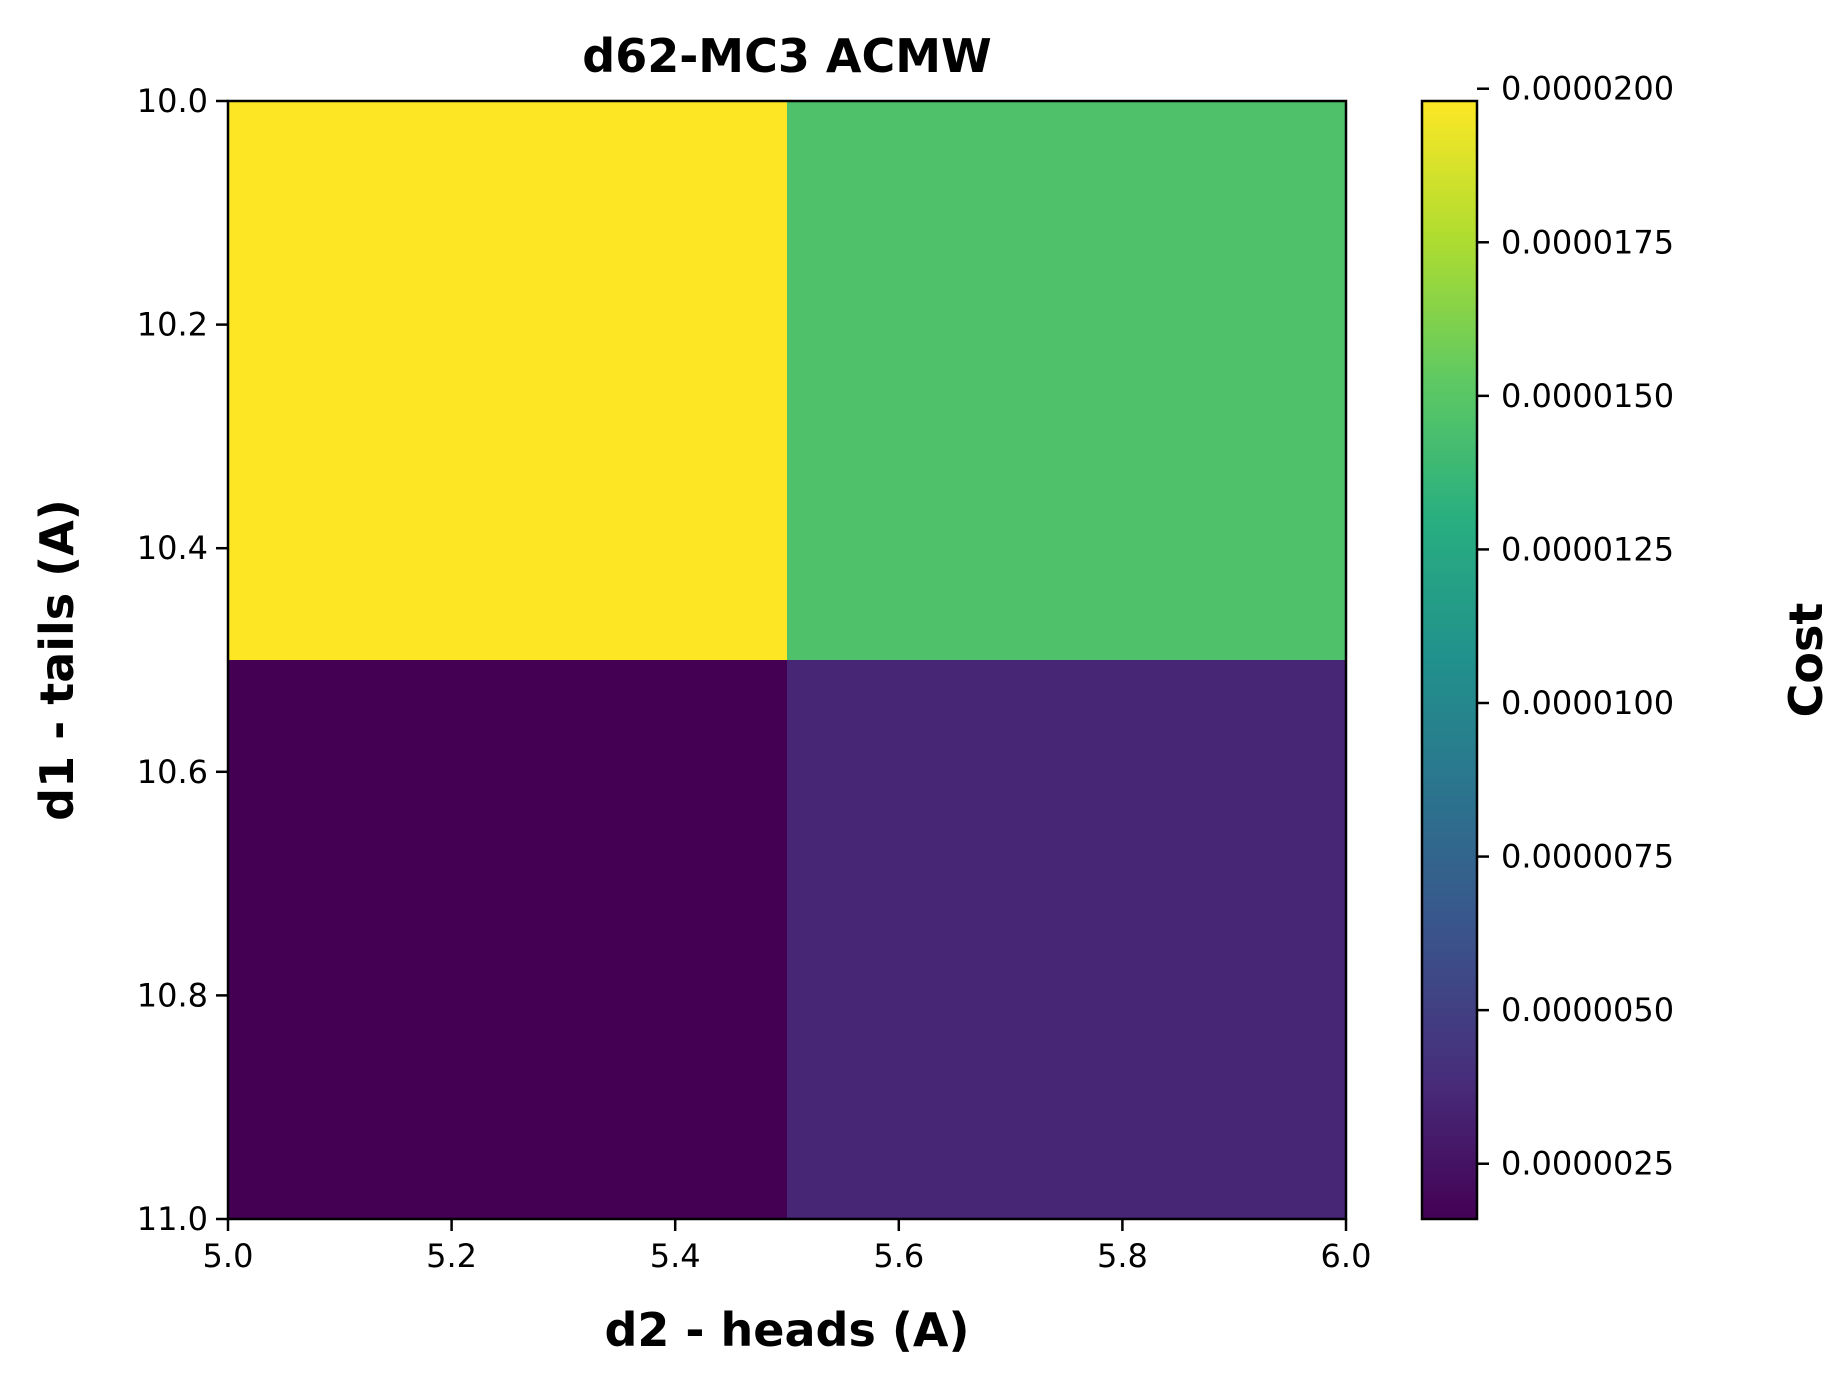  I want to click on heatmap-cell-r0-c0, so click(508, 381).